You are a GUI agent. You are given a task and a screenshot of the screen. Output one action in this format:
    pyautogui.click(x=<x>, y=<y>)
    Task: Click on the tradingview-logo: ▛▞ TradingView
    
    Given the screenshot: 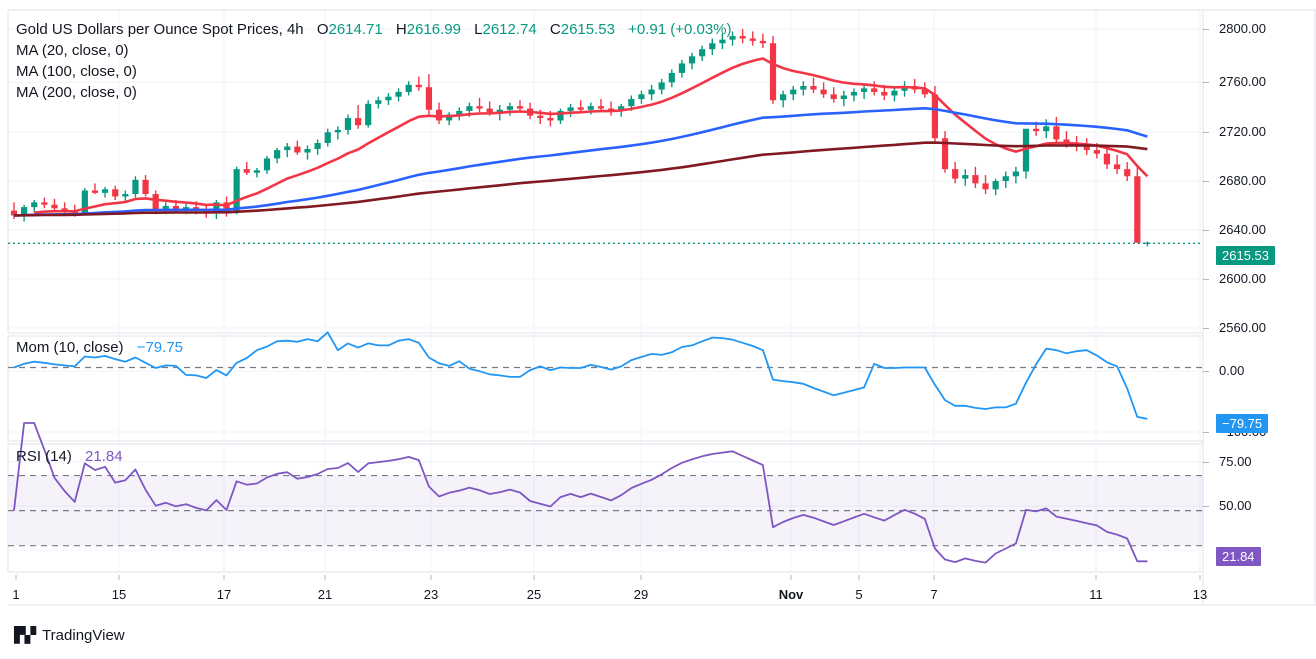 What is the action you would take?
    pyautogui.click(x=69, y=635)
    